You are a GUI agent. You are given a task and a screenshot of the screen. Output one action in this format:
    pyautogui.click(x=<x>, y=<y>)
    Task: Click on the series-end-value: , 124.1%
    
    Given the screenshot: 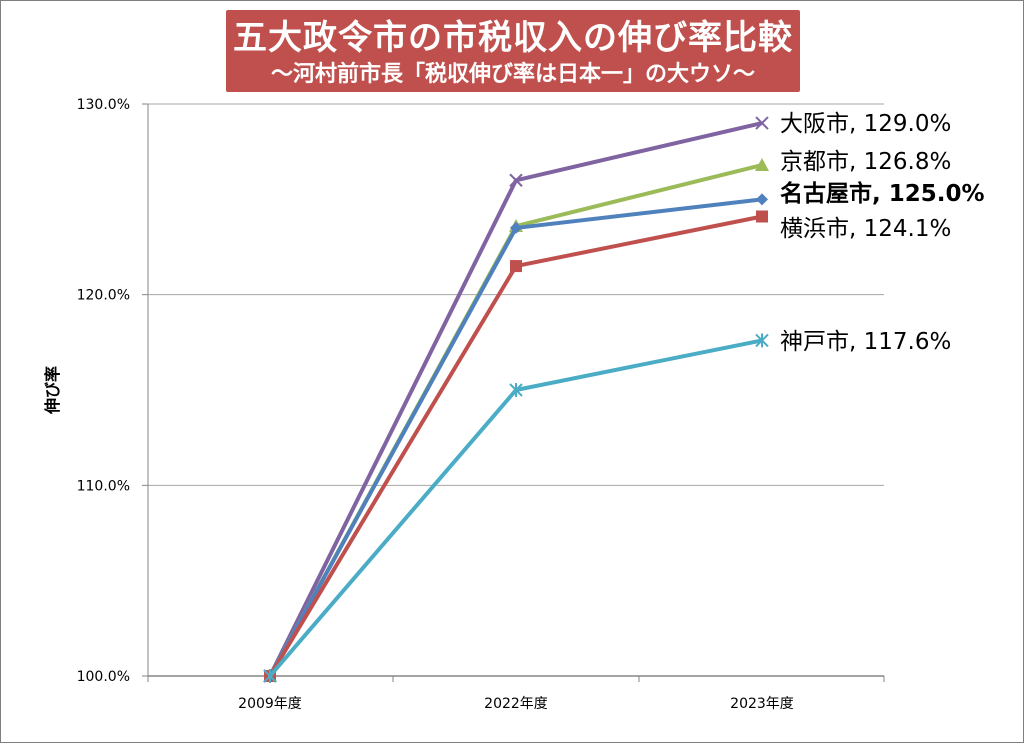 What is the action you would take?
    pyautogui.click(x=900, y=229)
    